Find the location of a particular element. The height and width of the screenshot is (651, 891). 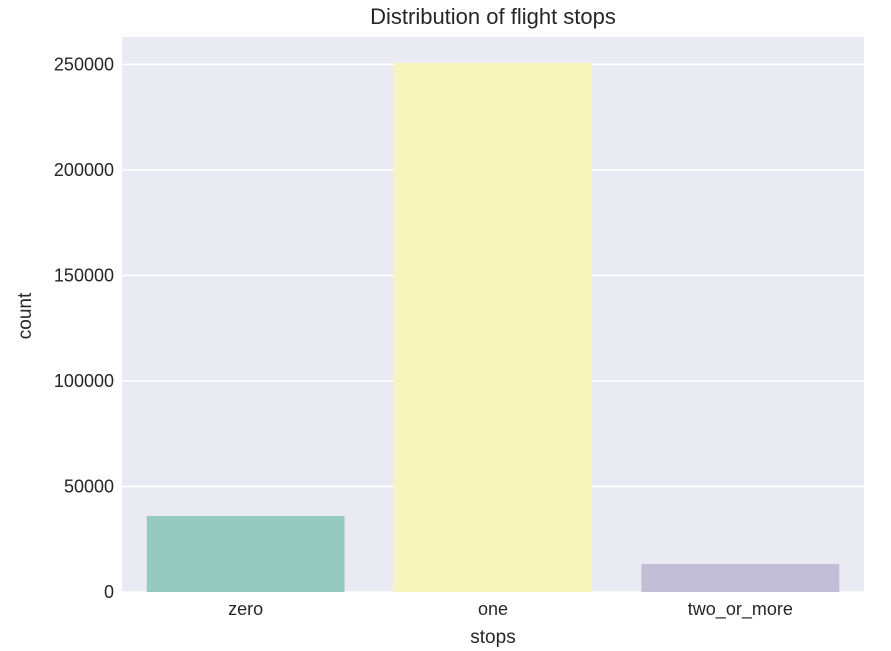

bar-zero is located at coordinates (245, 554).